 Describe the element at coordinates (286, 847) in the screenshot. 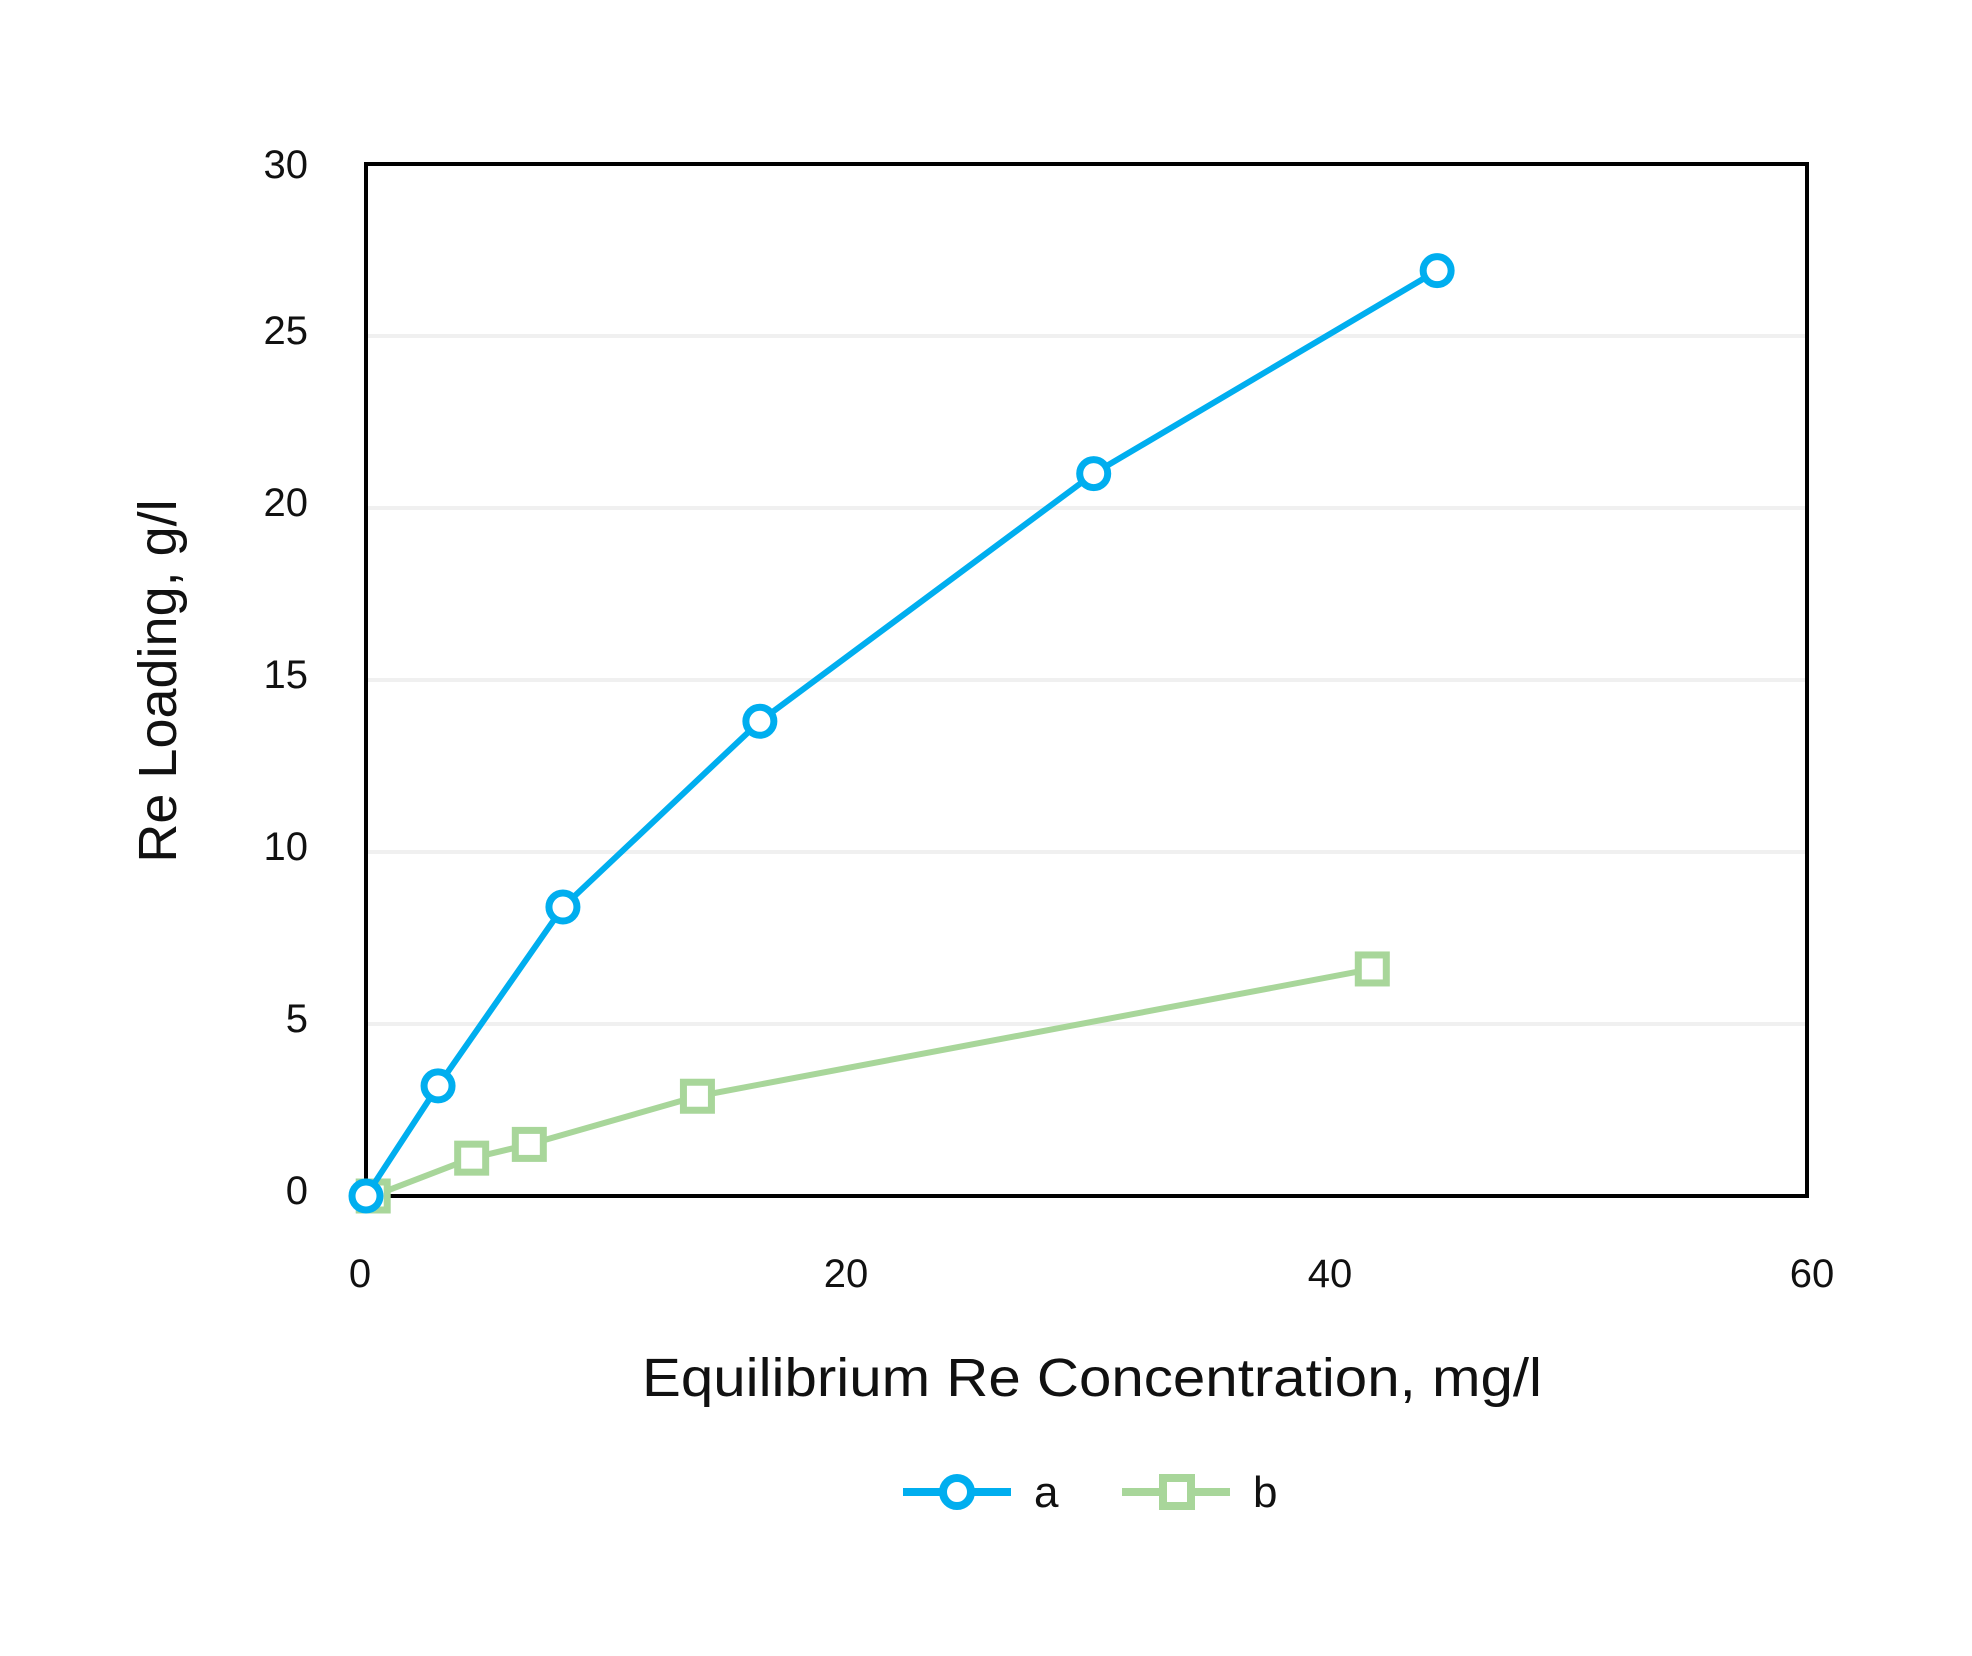

I see `y-tick-label: 10` at that location.